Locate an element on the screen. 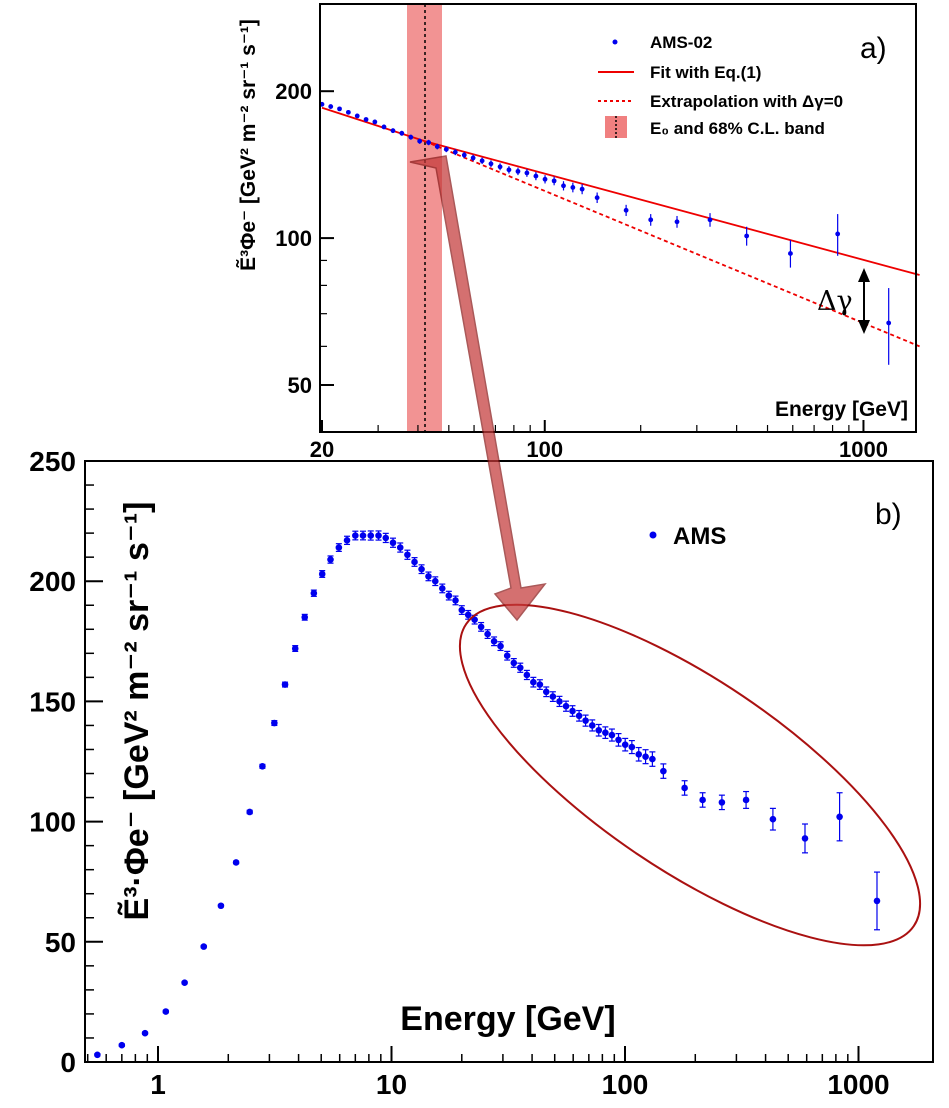  panel-b-y-ticks: 0 50 100 150 200 250 is located at coordinates (66, 762).